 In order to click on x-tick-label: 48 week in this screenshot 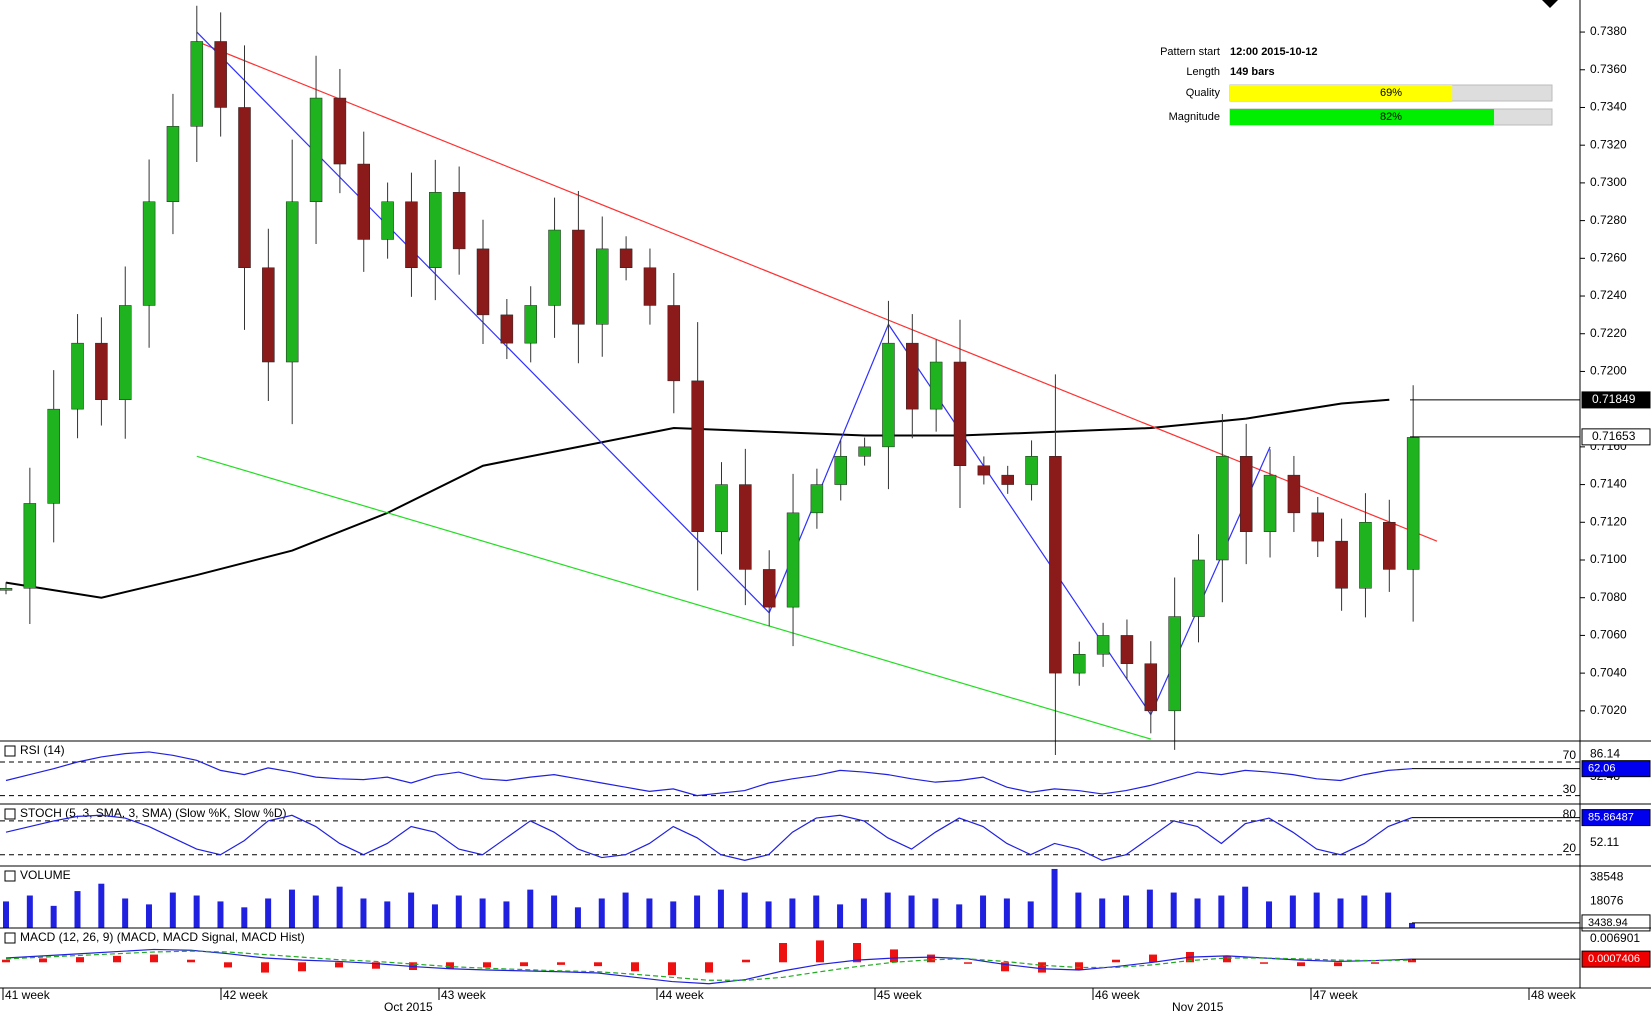, I will do `click(1554, 995)`.